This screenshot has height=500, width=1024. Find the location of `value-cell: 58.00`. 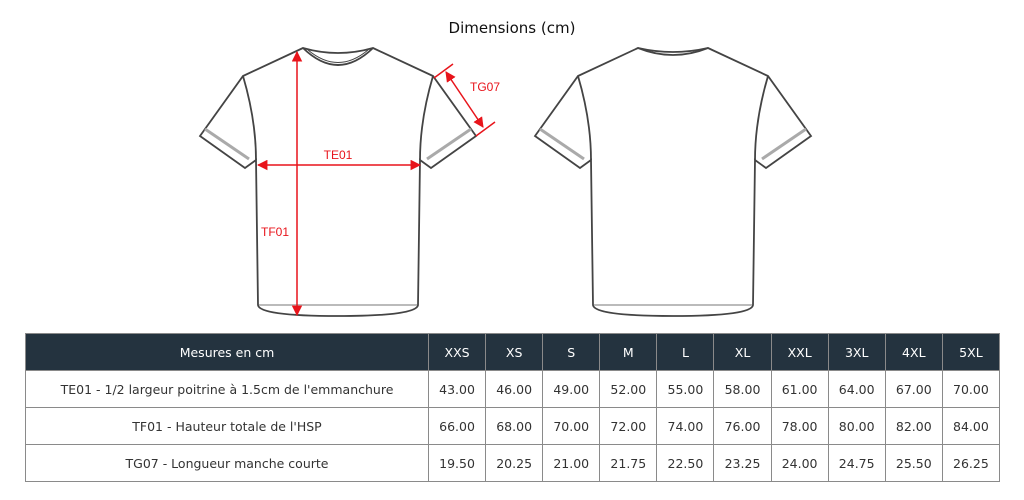

value-cell: 58.00 is located at coordinates (742, 389).